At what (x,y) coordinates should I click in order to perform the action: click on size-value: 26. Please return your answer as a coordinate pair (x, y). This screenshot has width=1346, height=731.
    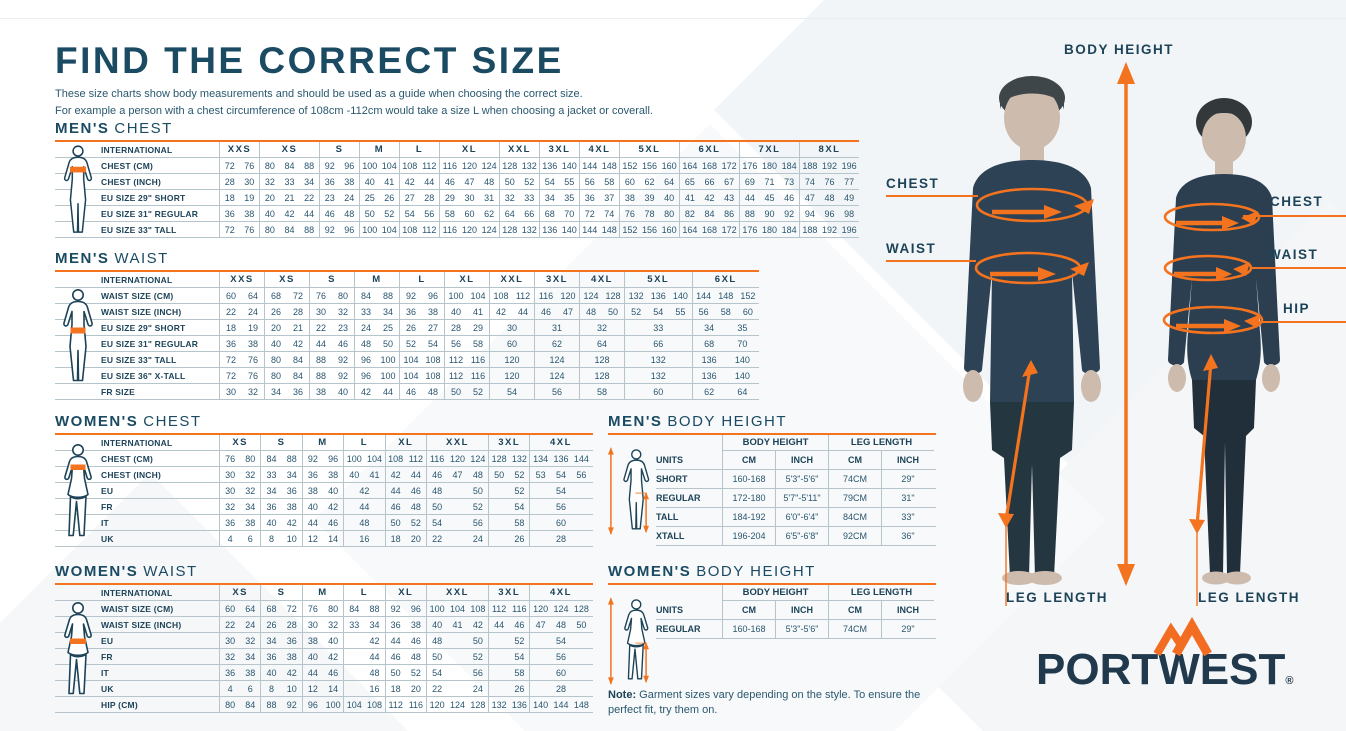
    Looking at the image, I should click on (271, 624).